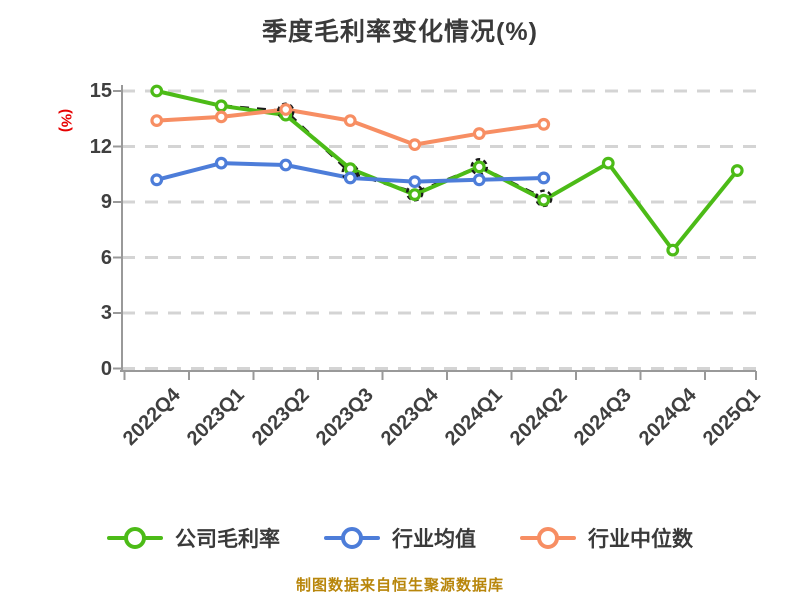 The height and width of the screenshot is (600, 800). I want to click on legend-label-1: 行业均值, so click(434, 539).